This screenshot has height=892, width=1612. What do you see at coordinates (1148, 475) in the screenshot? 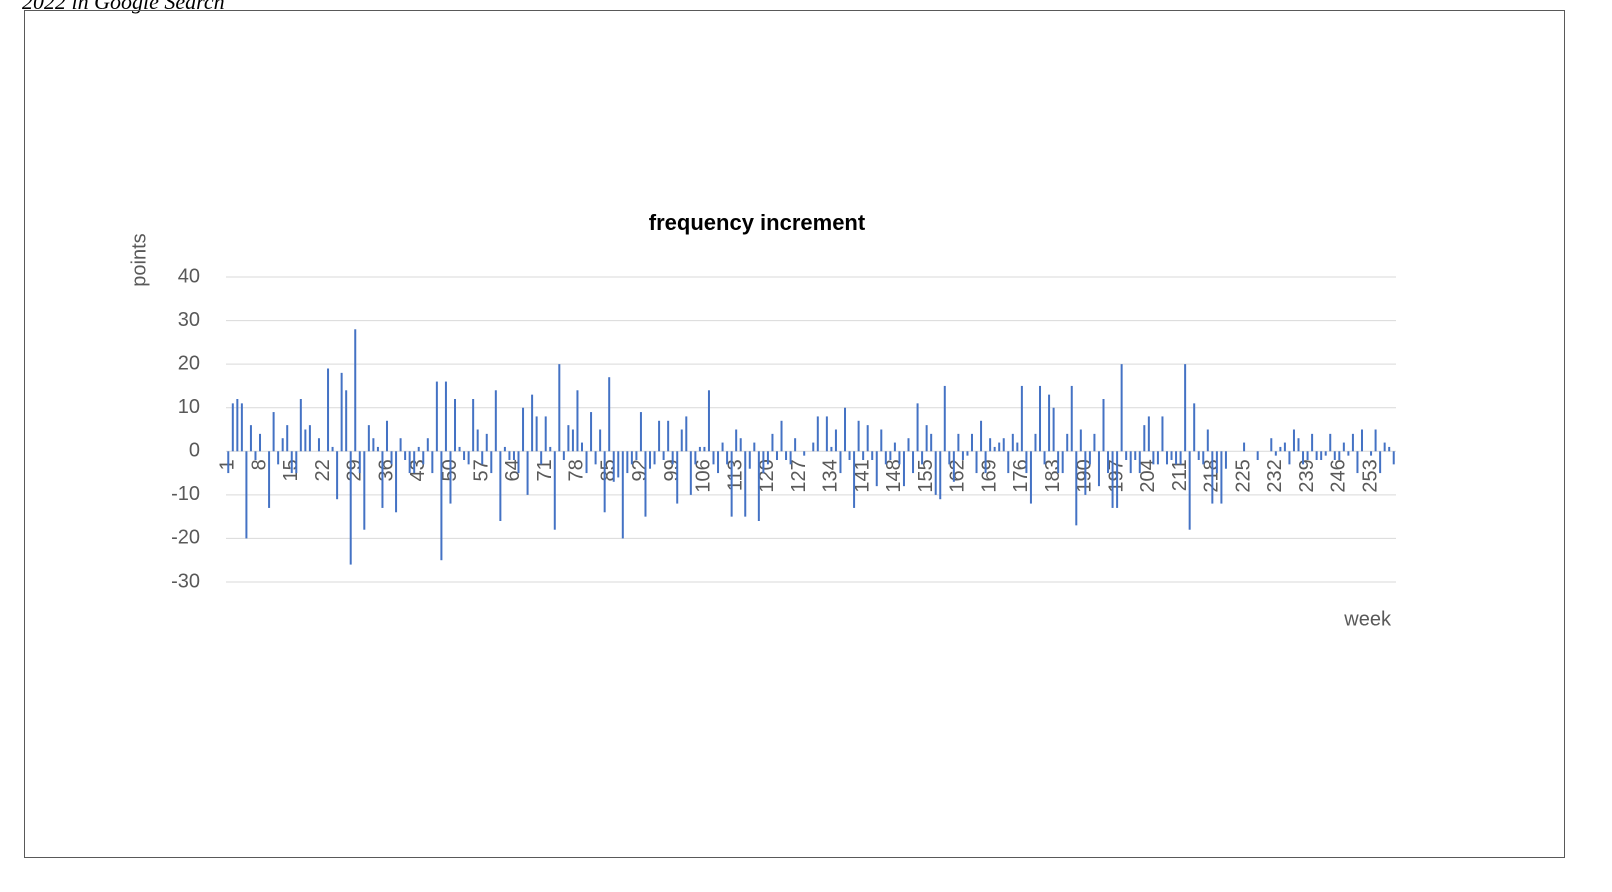
I see `x-tick-label: 204` at bounding box center [1148, 475].